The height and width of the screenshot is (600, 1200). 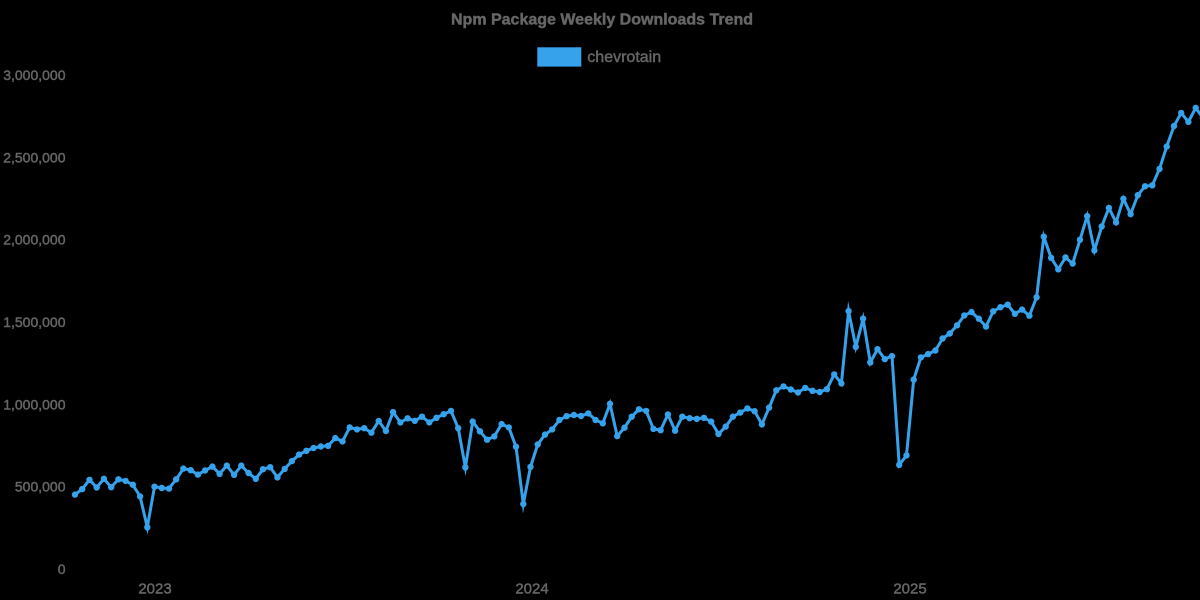 What do you see at coordinates (62, 569) in the screenshot?
I see `svg-text: 0` at bounding box center [62, 569].